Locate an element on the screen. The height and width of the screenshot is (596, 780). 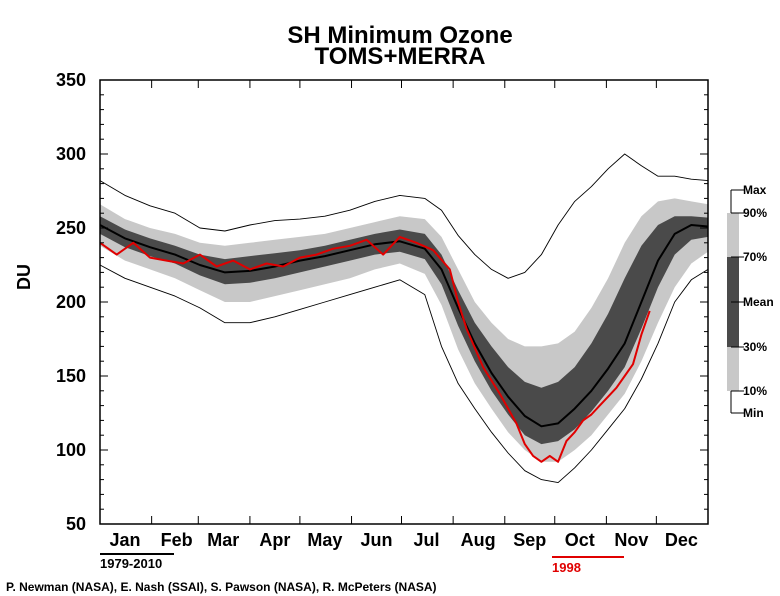
x-tick-label: Sep is located at coordinates (529, 540).